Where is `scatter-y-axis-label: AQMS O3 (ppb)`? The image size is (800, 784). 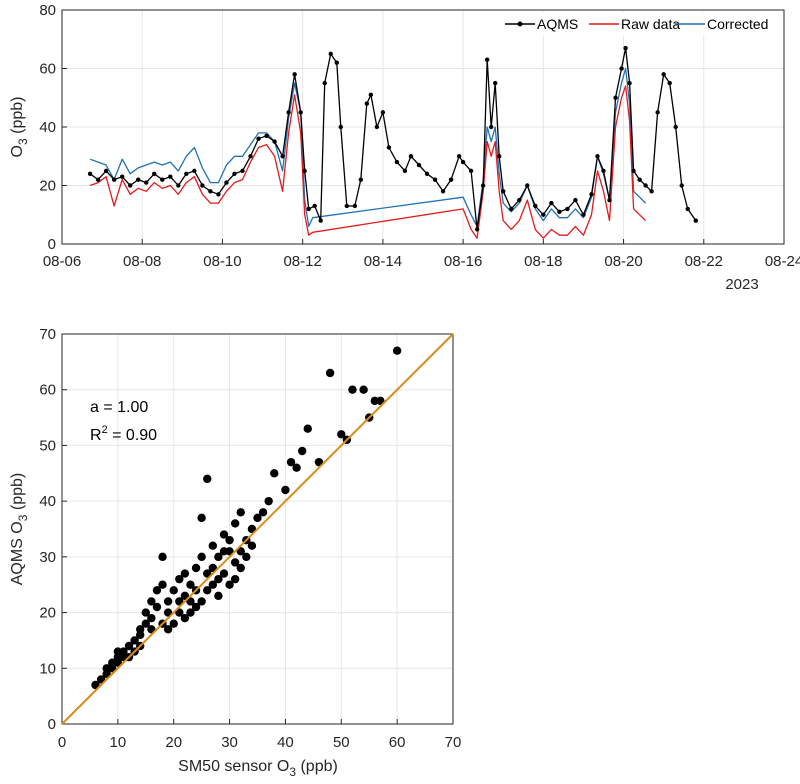 scatter-y-axis-label: AQMS O3 (ppb) is located at coordinates (19, 529).